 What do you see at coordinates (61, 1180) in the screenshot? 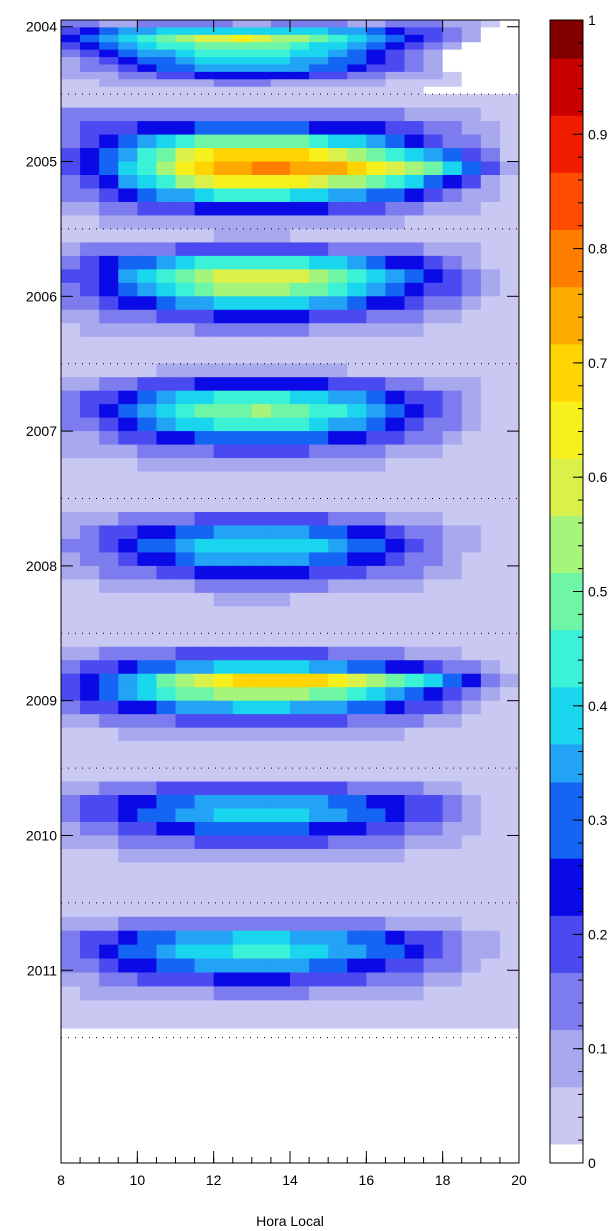
I see `x-tick-label: 8` at bounding box center [61, 1180].